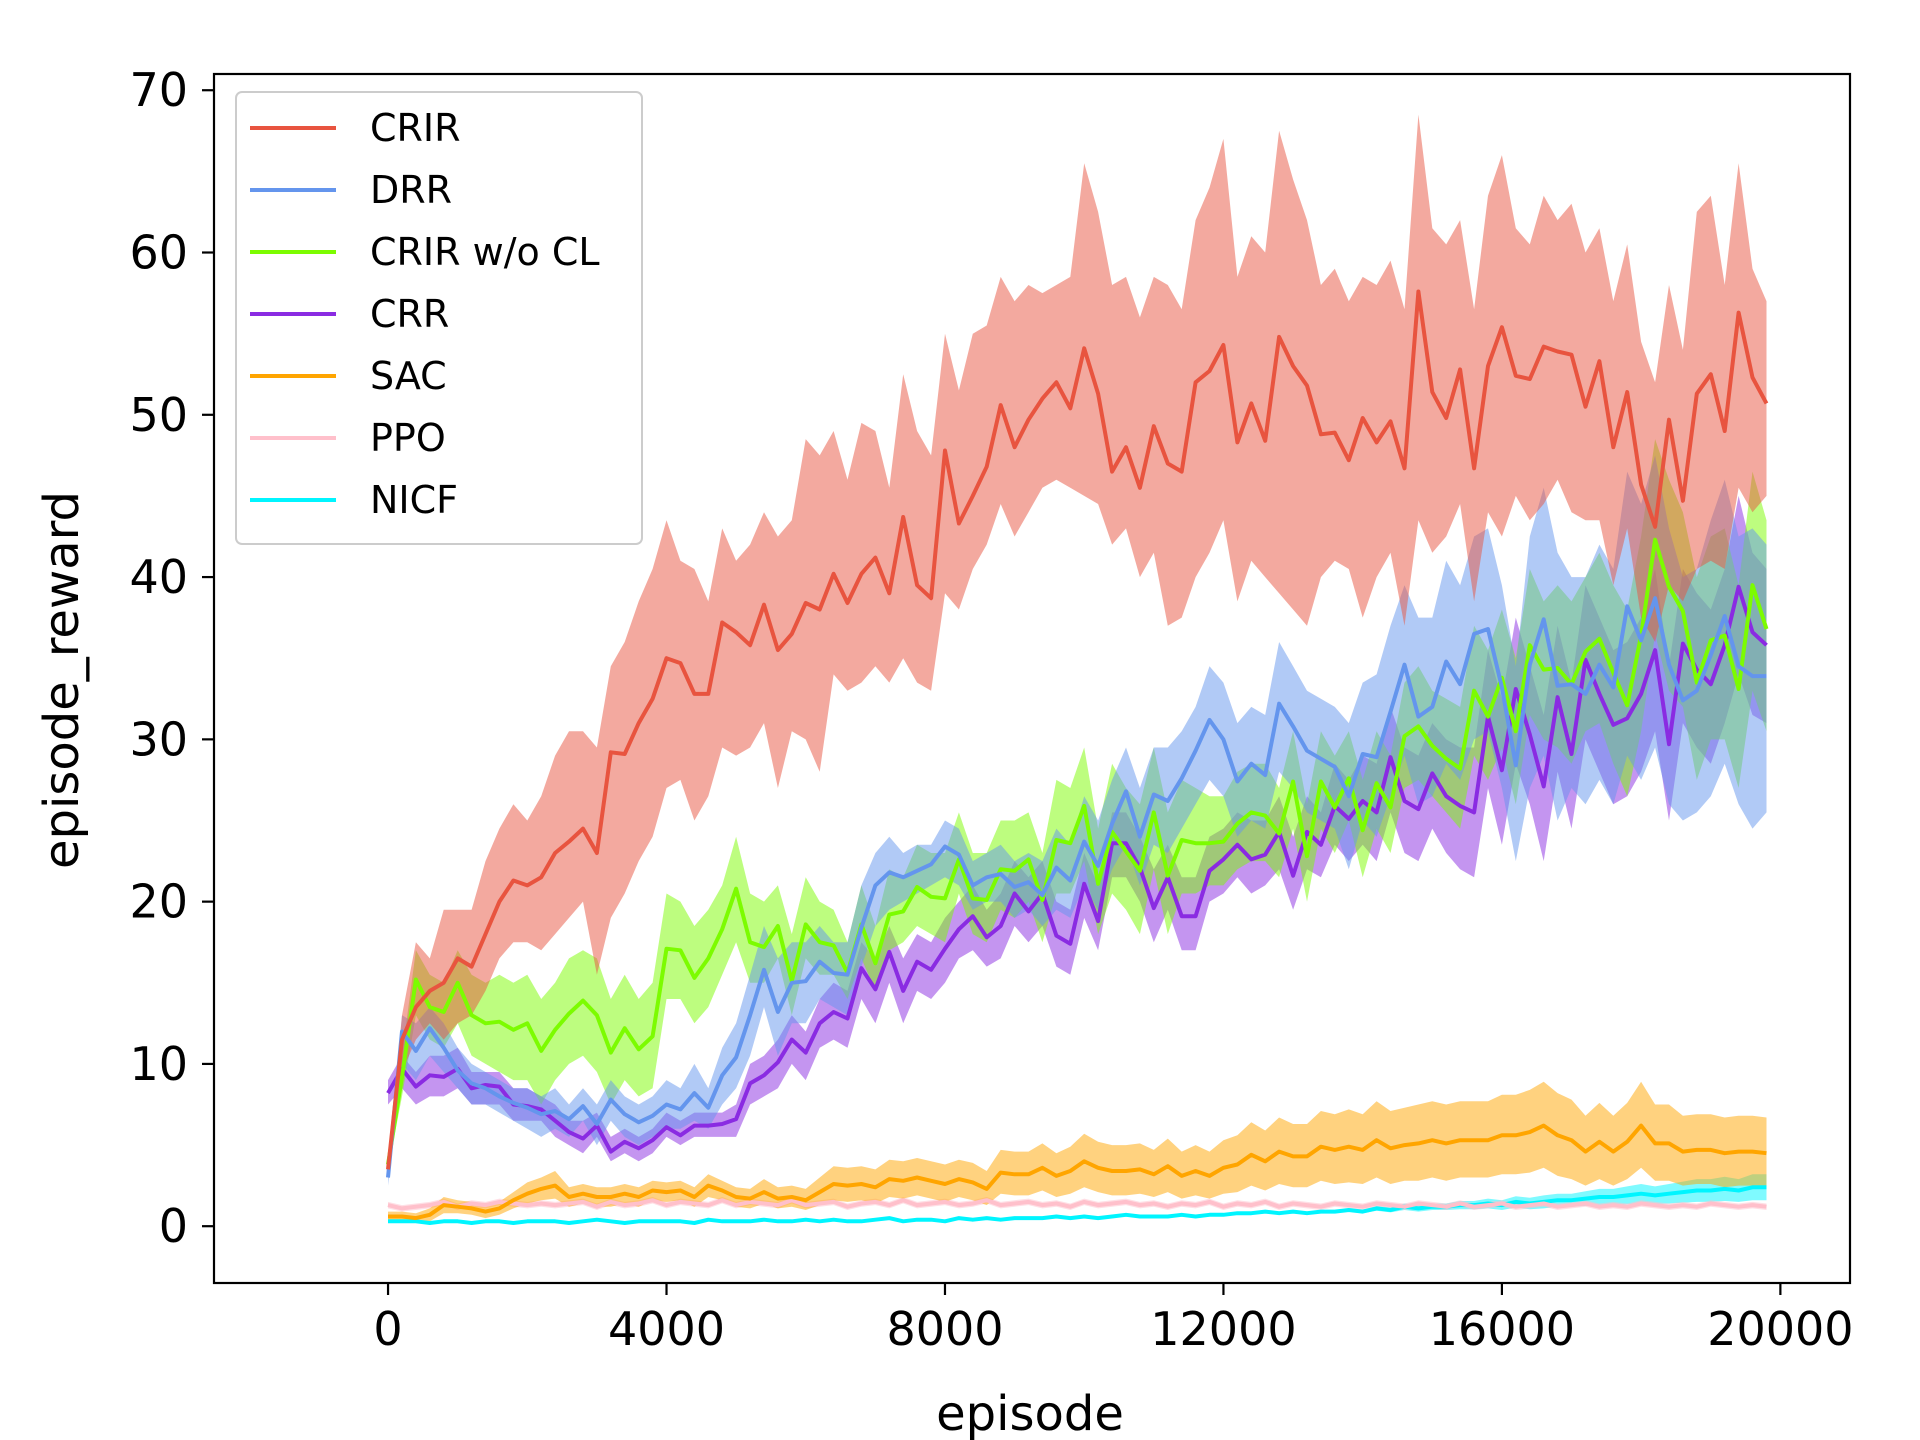  I want to click on nicf-band, so click(1077, 1199).